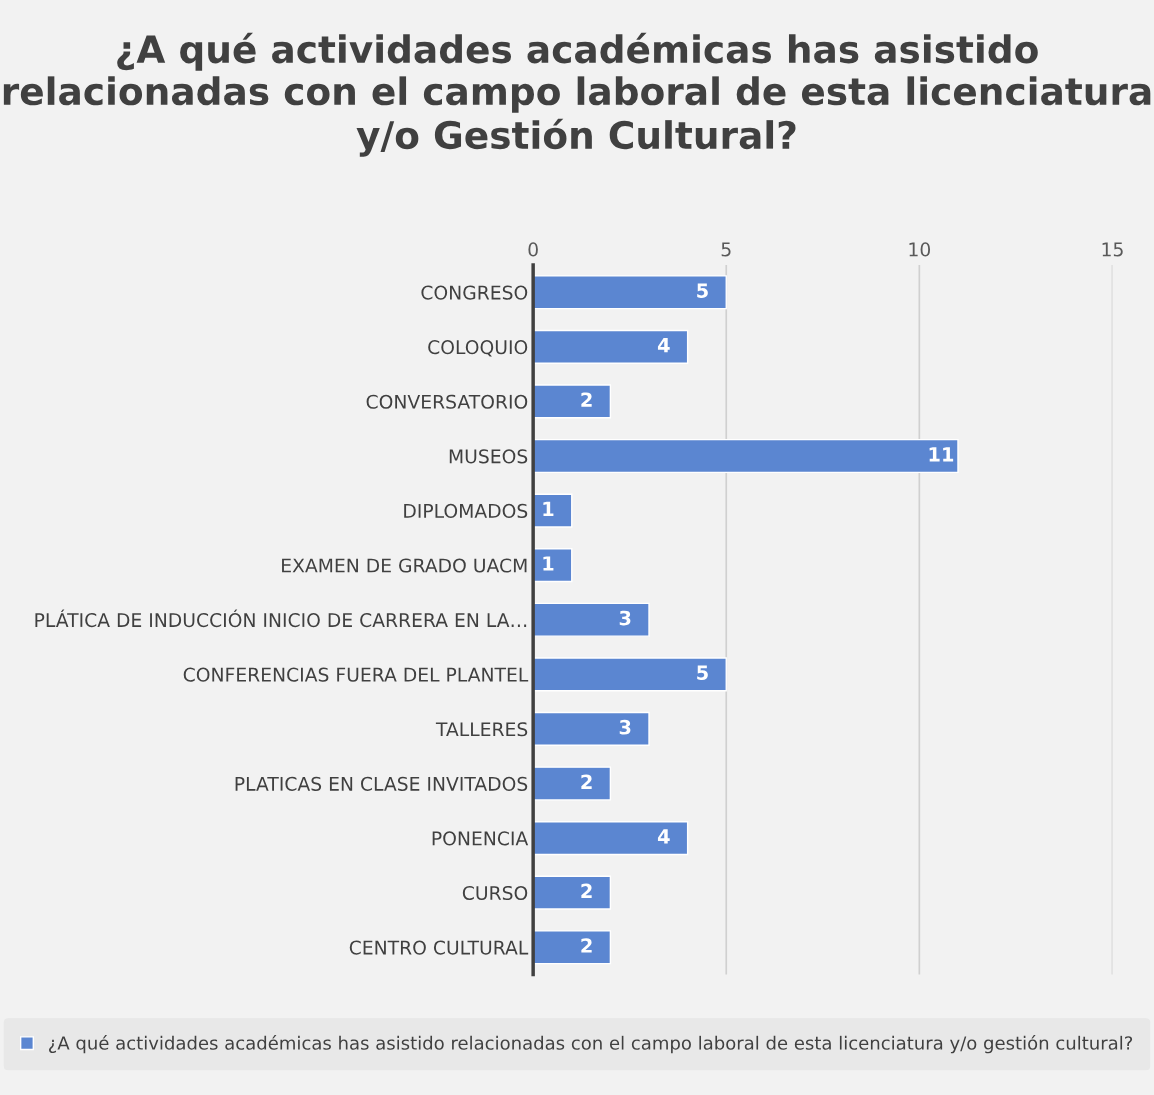 This screenshot has height=1095, width=1154. What do you see at coordinates (478, 348) in the screenshot?
I see `y-tick-label: COLOQUIO` at bounding box center [478, 348].